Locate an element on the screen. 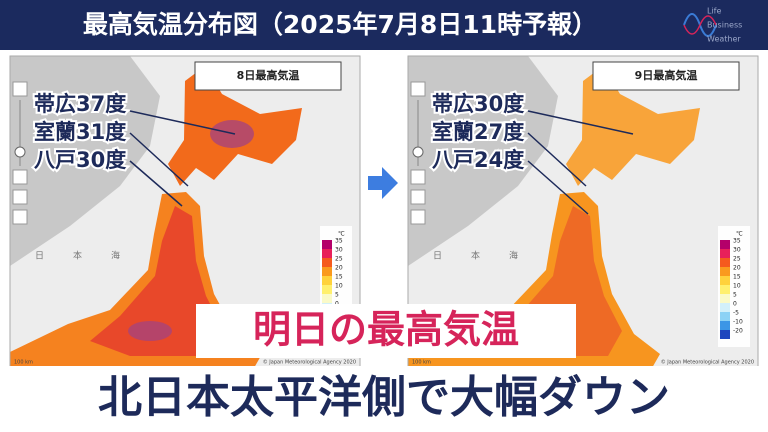  legend-label: -10 is located at coordinates (738, 322).